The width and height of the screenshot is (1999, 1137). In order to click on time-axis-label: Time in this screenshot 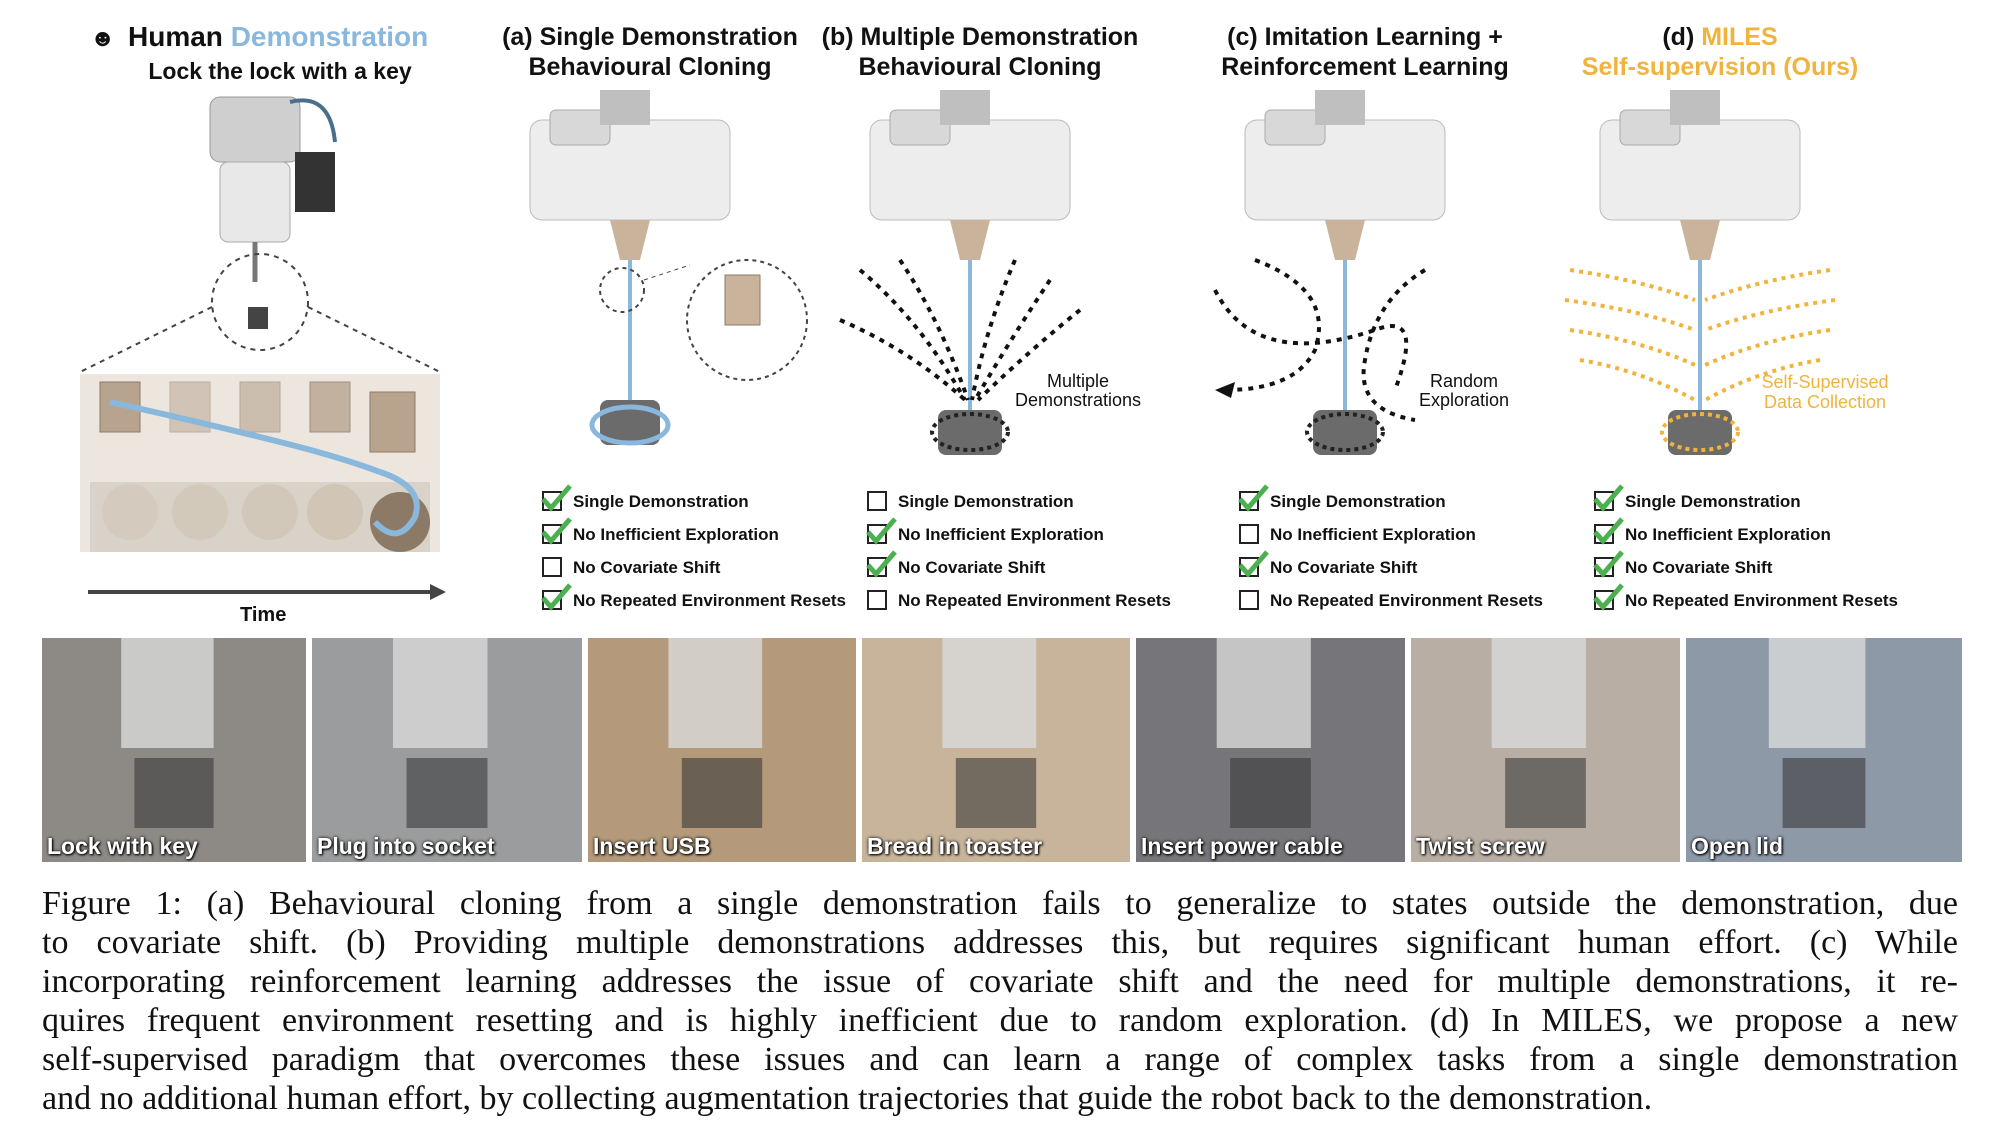, I will do `click(263, 615)`.